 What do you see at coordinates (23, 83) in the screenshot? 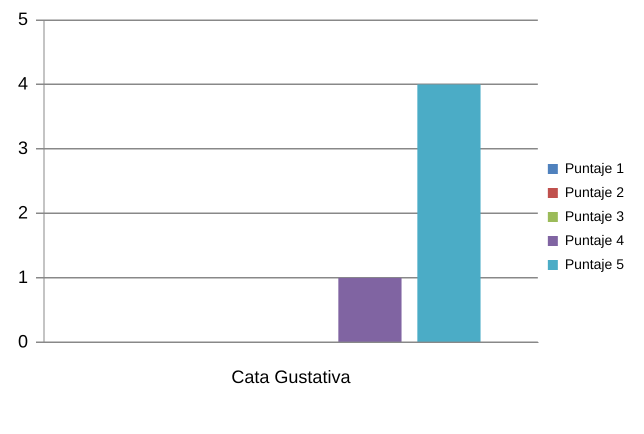
I see `y-tick-label: 4` at bounding box center [23, 83].